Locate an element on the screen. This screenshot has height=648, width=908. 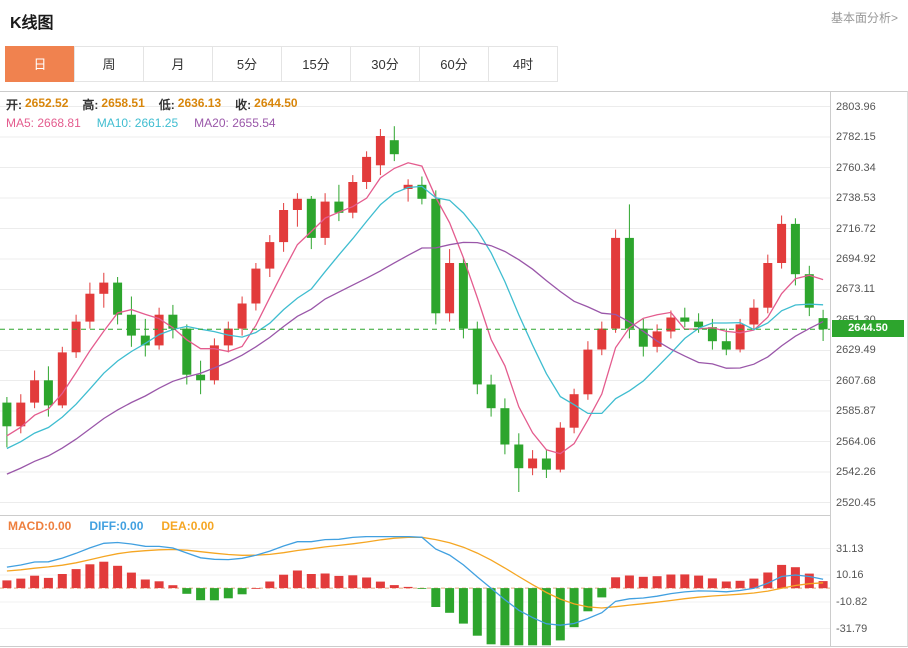
period-tab-5: 30分 is located at coordinates (385, 64).